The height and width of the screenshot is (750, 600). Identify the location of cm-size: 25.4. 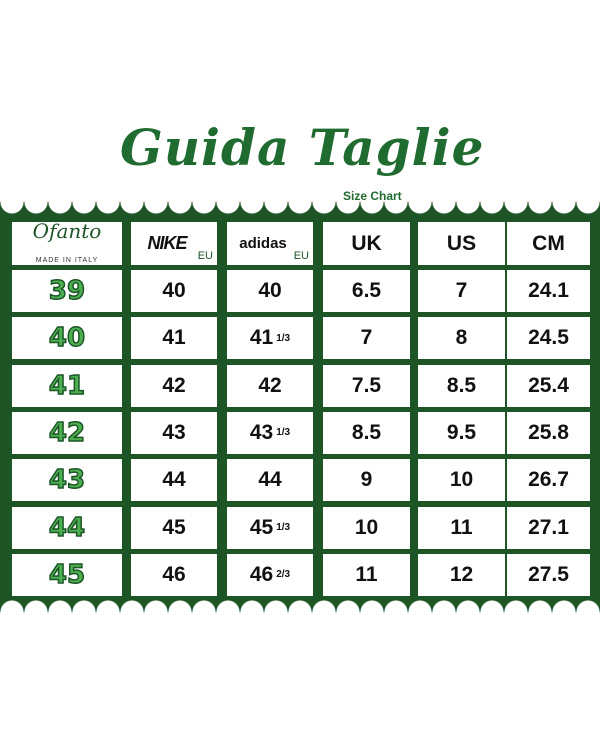
(548, 385).